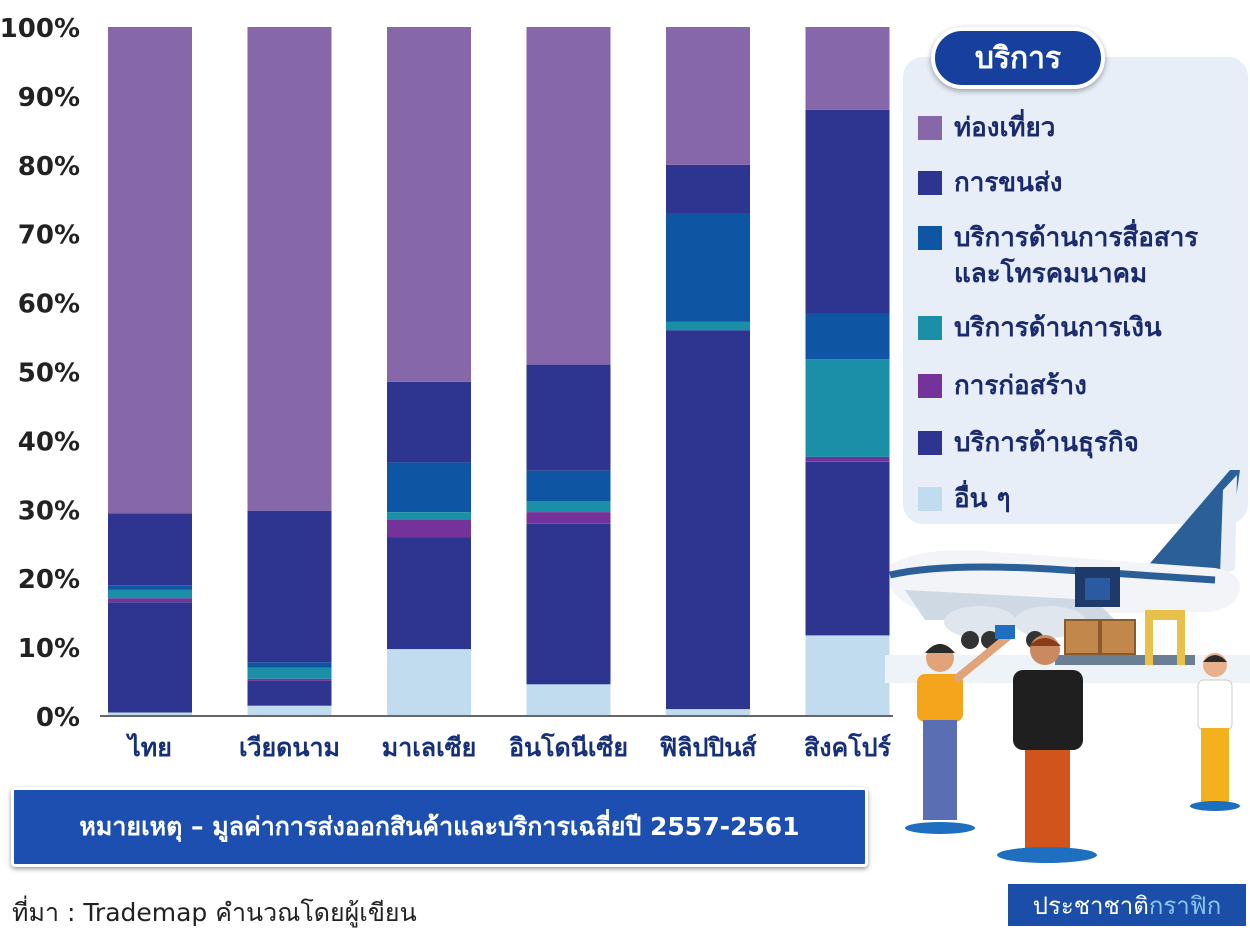 Image resolution: width=1250 pixels, height=932 pixels. Describe the element at coordinates (40, 29) in the screenshot. I see `y-tick-label: 100%` at that location.